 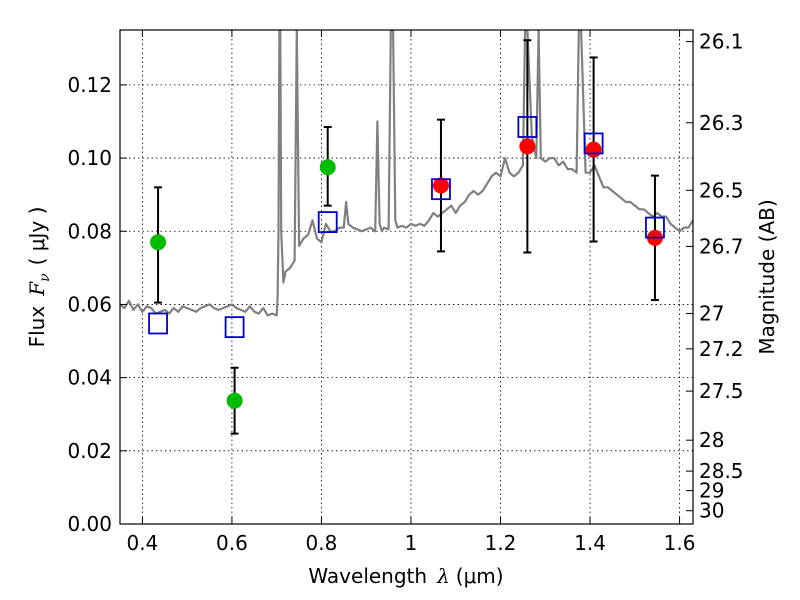 What do you see at coordinates (37, 327) in the screenshot?
I see `y-axis-title-prefix: Flux` at bounding box center [37, 327].